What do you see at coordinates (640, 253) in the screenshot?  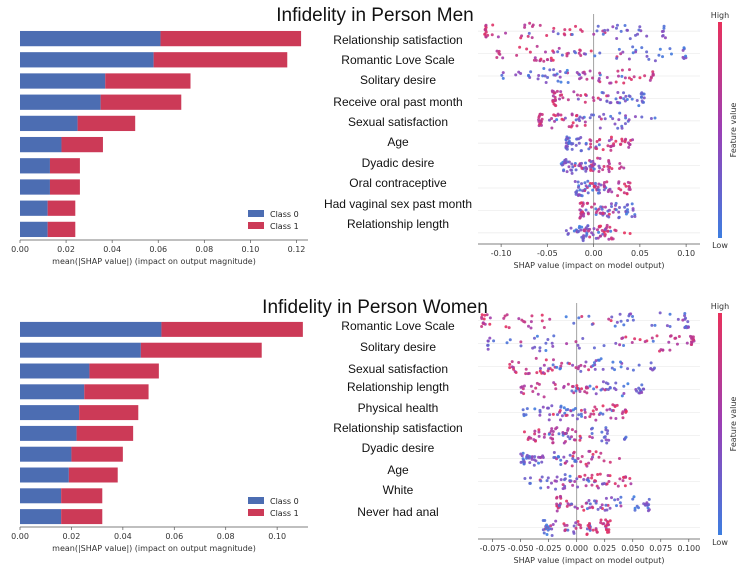 I see `men-swarm-xtick-label: 0.05` at bounding box center [640, 253].